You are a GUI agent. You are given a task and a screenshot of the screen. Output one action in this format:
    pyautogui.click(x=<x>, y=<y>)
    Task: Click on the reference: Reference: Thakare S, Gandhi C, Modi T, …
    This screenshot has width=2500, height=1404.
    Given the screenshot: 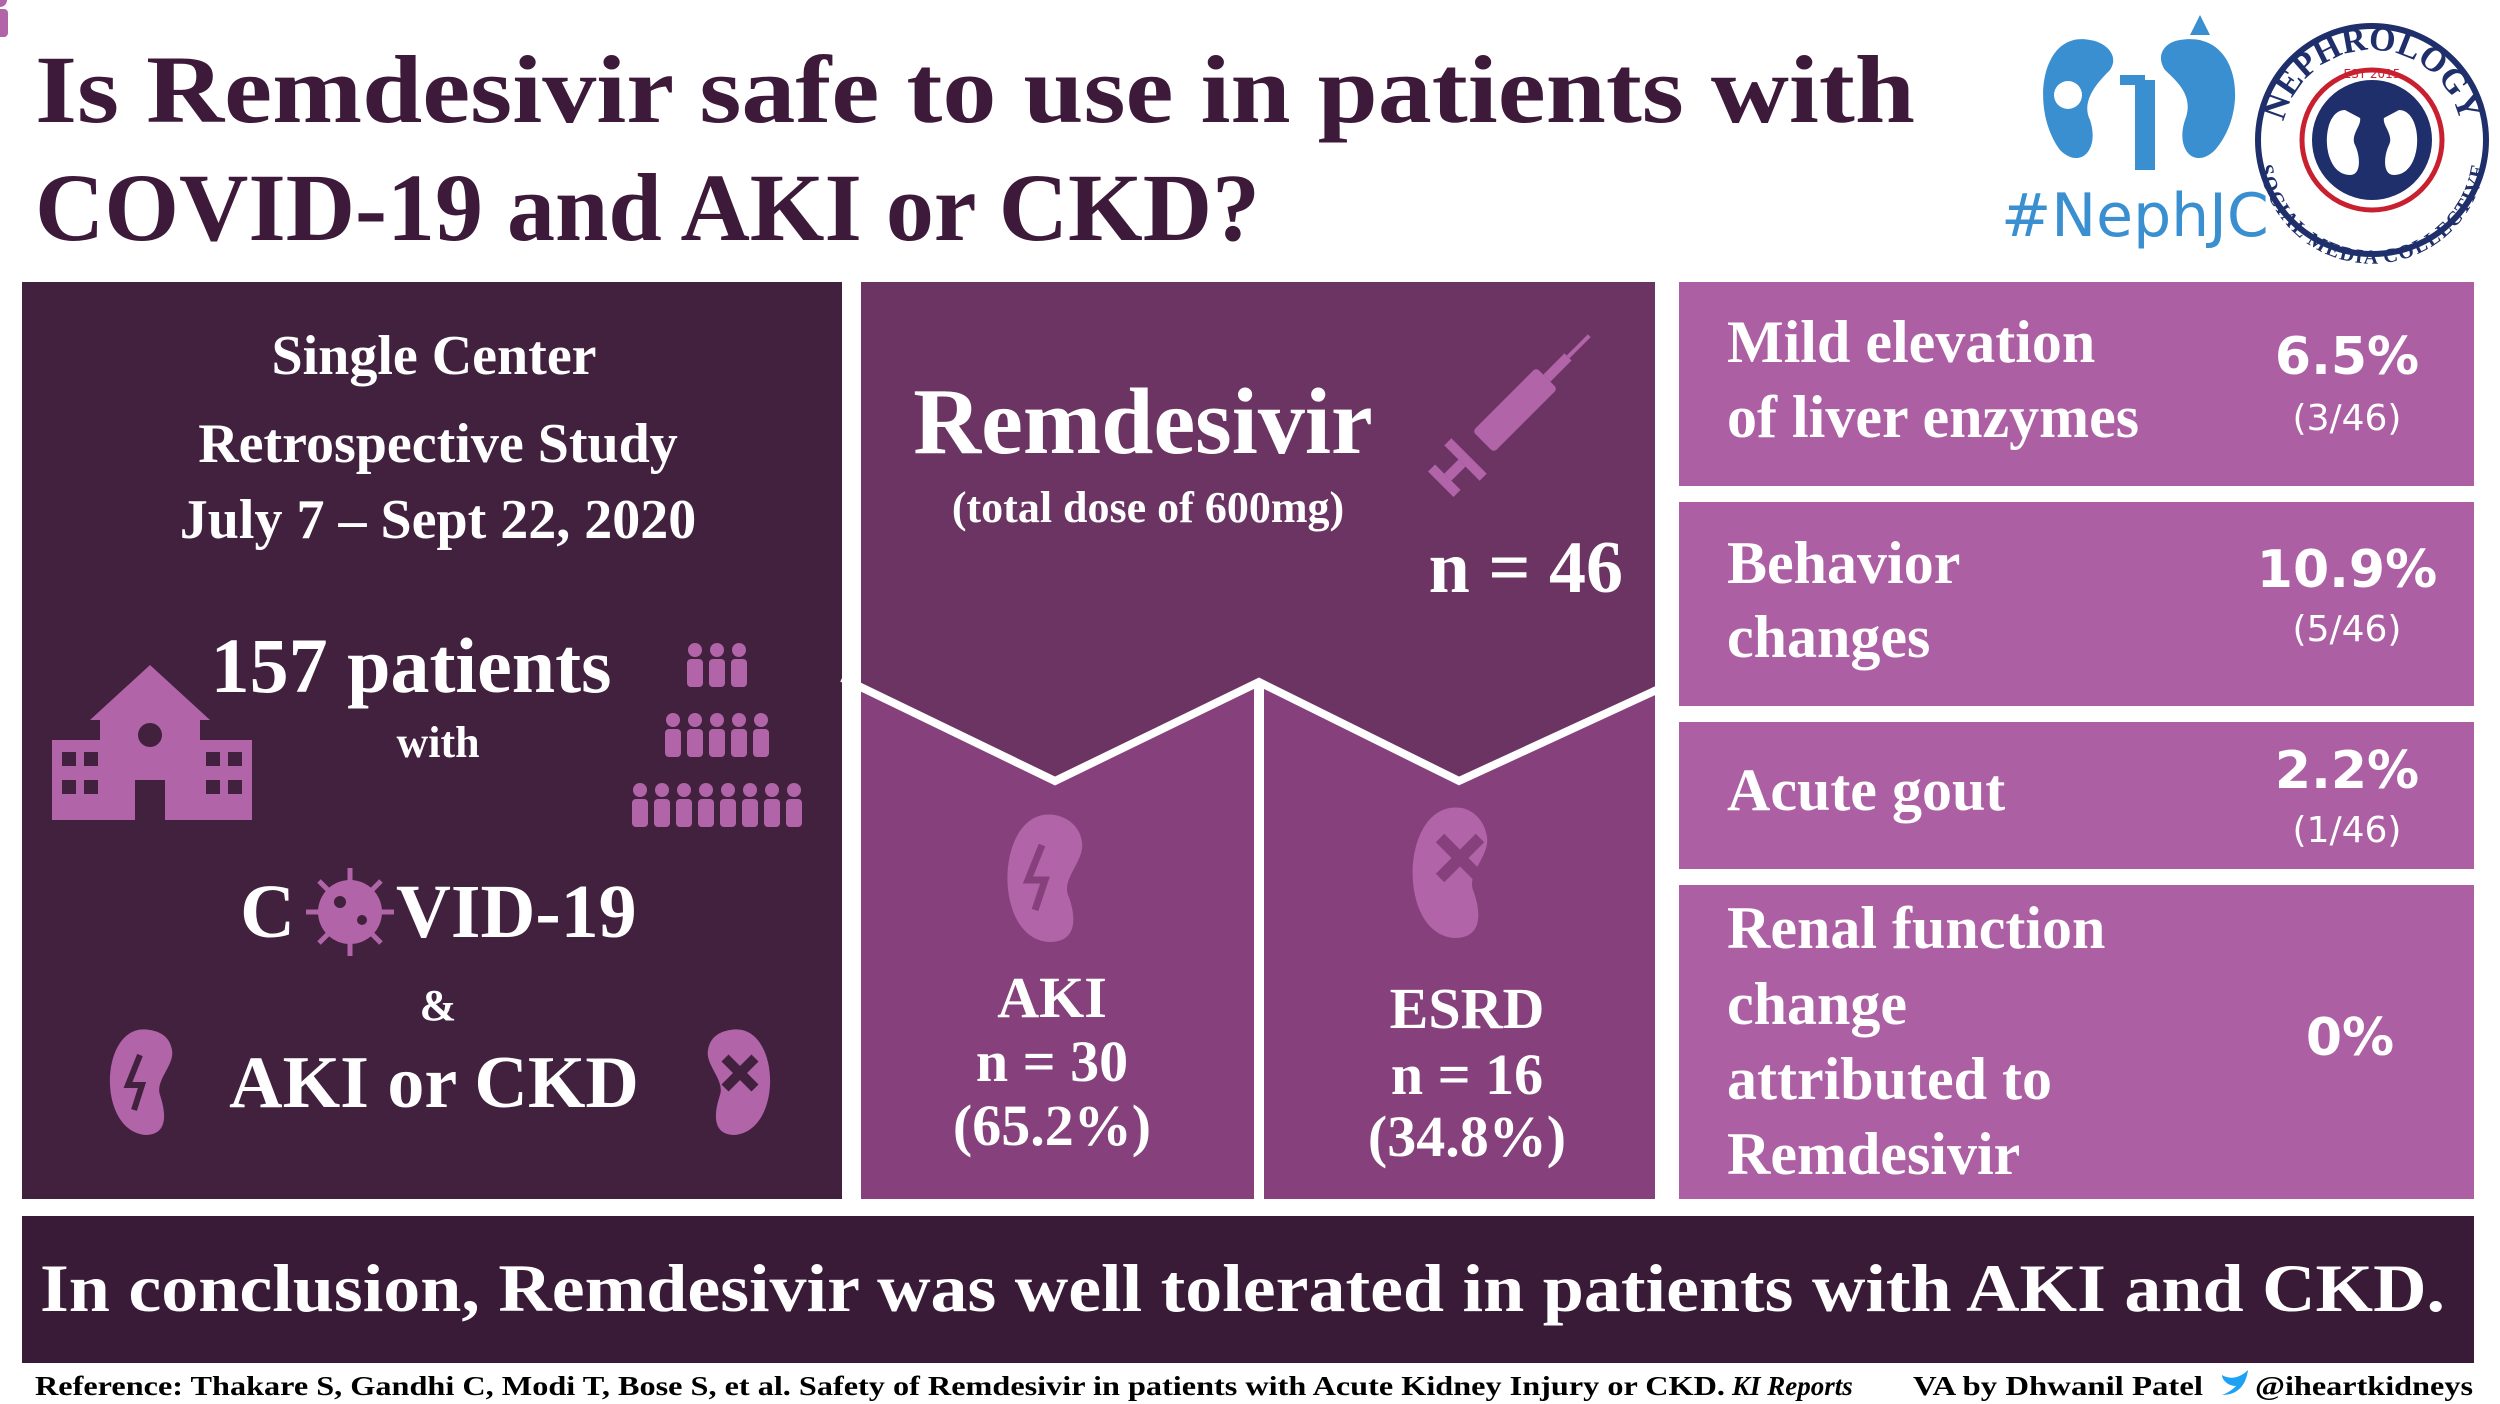 What is the action you would take?
    pyautogui.click(x=880, y=1386)
    